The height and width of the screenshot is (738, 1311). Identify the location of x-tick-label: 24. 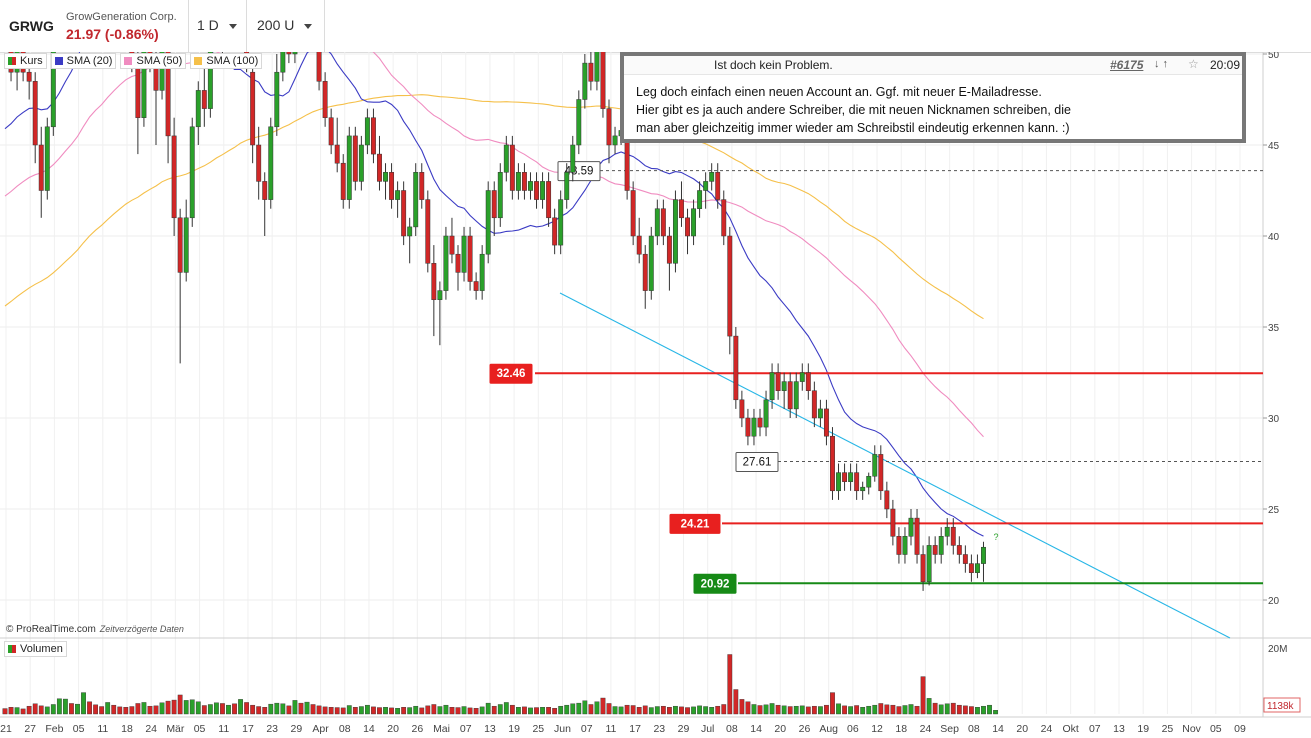
(1047, 729).